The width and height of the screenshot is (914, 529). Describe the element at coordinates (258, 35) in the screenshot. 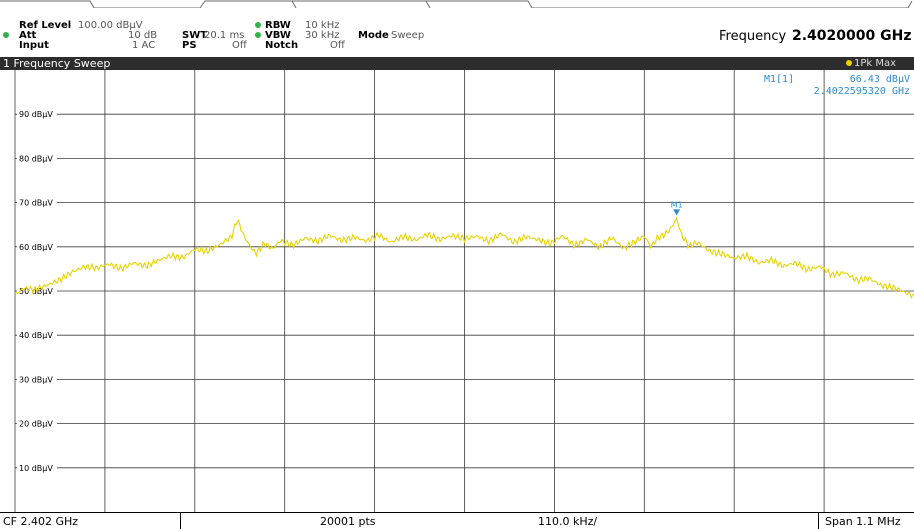

I see `vbw-indicator-icon` at that location.